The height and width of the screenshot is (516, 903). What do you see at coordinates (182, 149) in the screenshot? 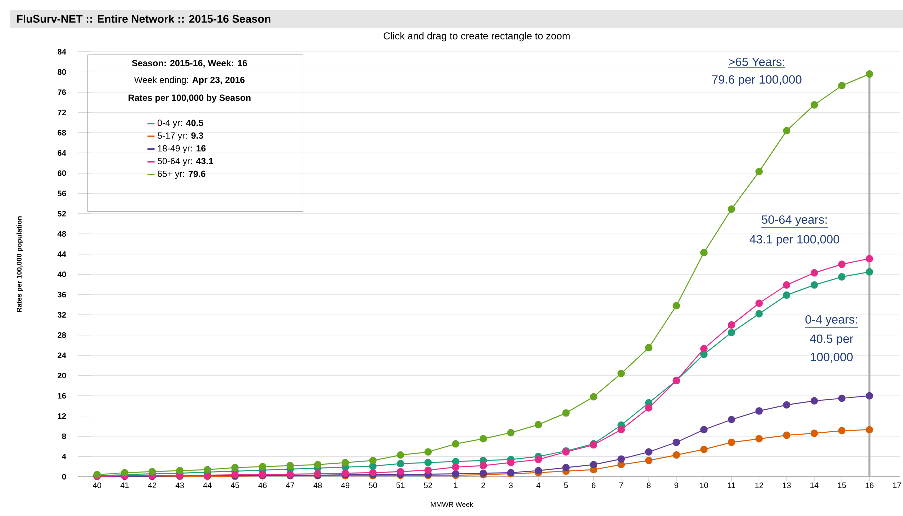
I see `legend-label: 18-49 yr: 16` at bounding box center [182, 149].